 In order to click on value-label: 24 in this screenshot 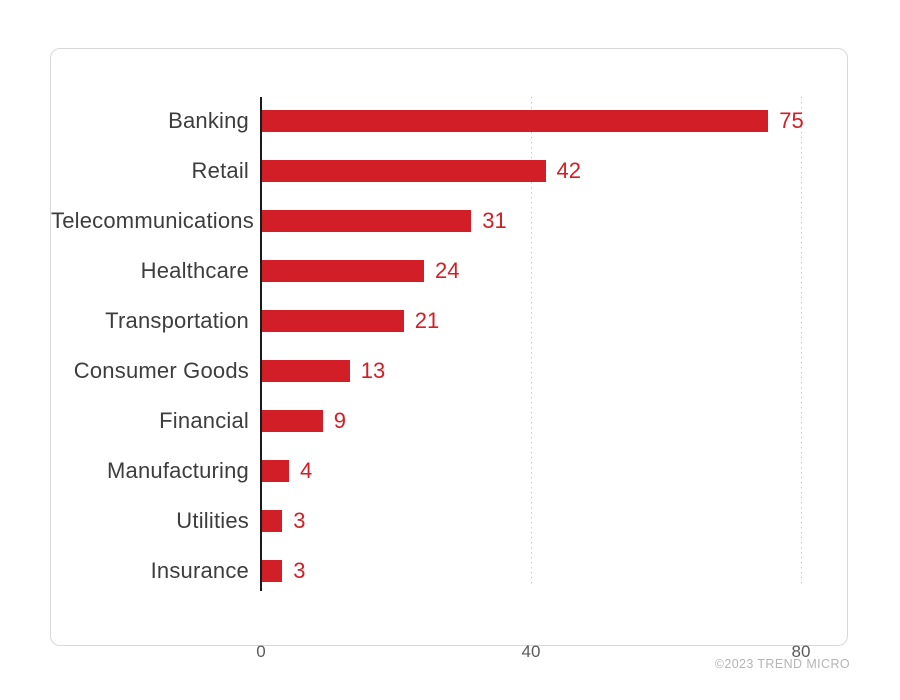, I will do `click(447, 270)`.